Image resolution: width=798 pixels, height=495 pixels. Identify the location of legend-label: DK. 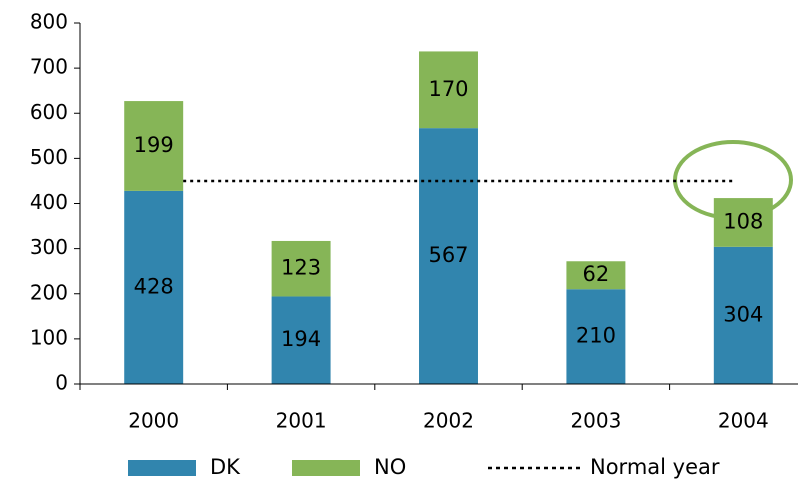
(225, 467).